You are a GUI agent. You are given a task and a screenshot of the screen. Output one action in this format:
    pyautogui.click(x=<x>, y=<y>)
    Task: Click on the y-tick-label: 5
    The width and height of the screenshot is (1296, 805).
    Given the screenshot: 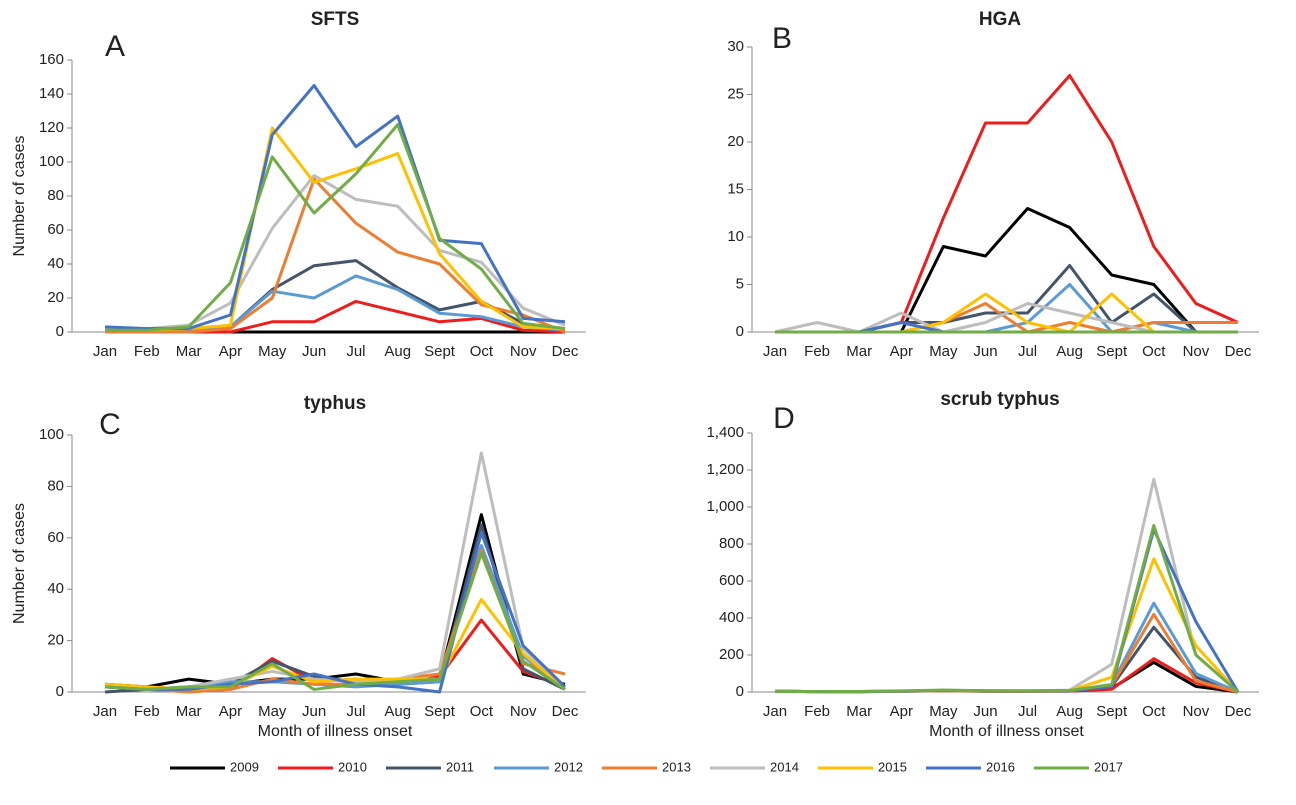 What is the action you would take?
    pyautogui.click(x=740, y=283)
    